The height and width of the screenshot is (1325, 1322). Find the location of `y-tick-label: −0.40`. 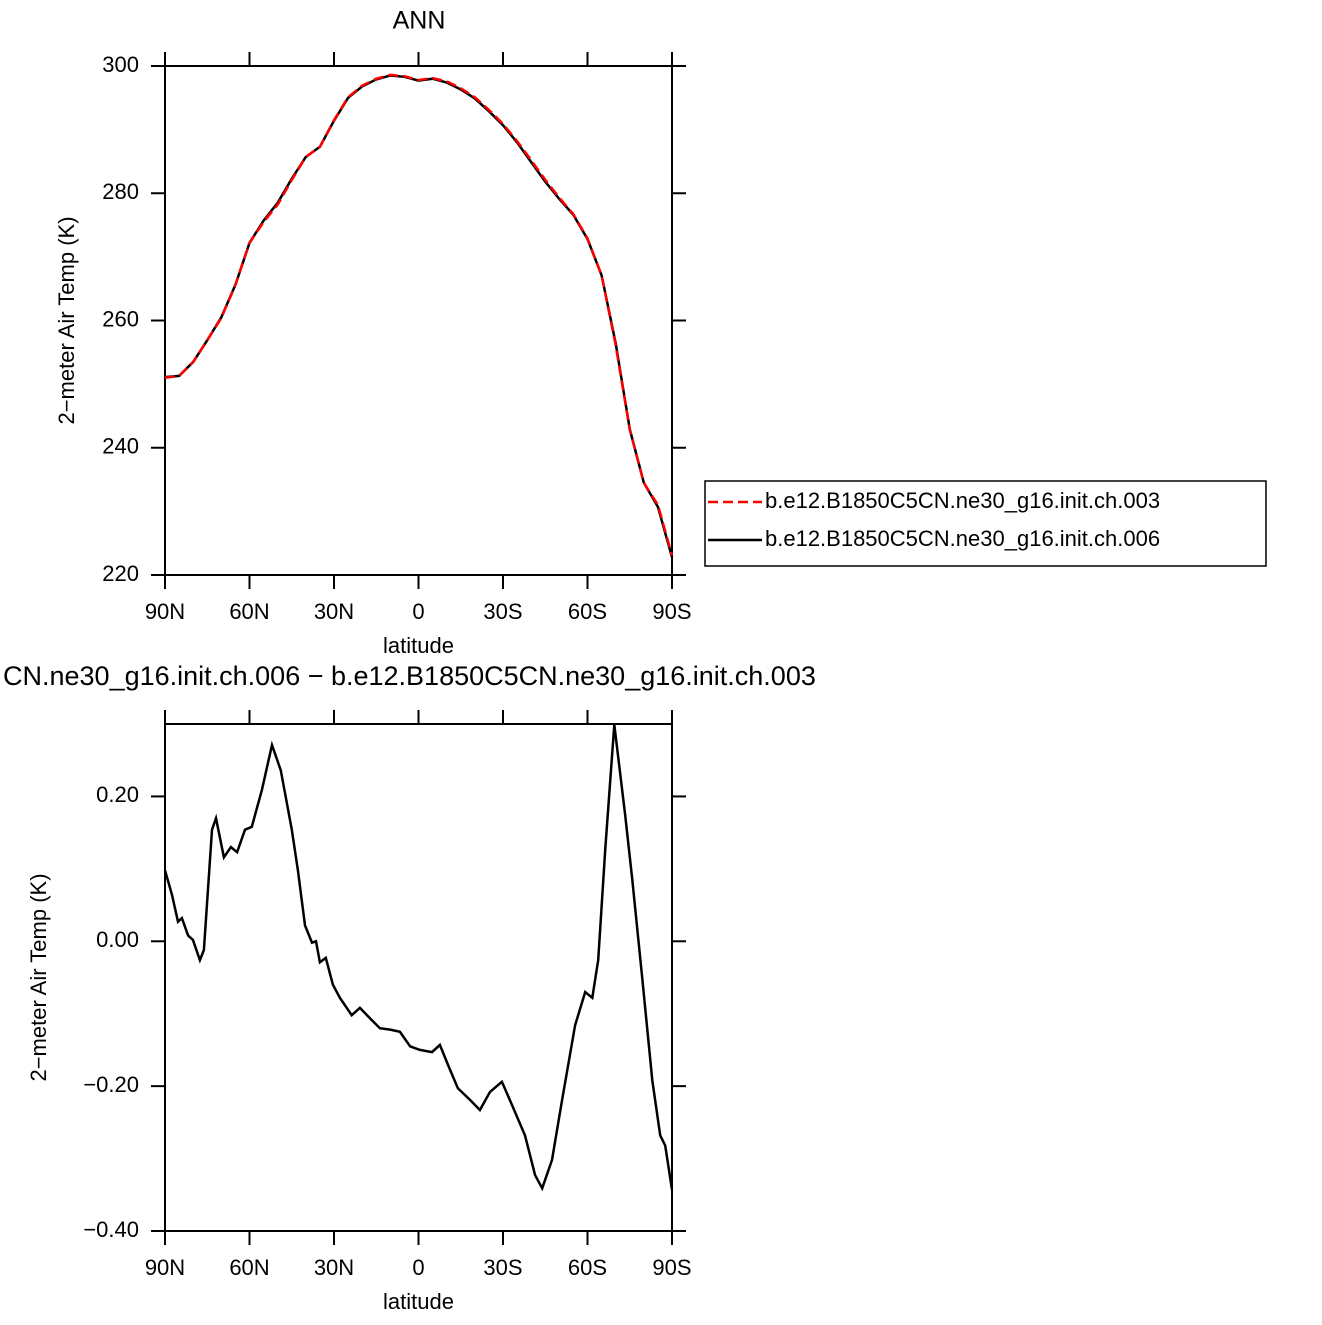

y-tick-label: −0.40 is located at coordinates (111, 1229).